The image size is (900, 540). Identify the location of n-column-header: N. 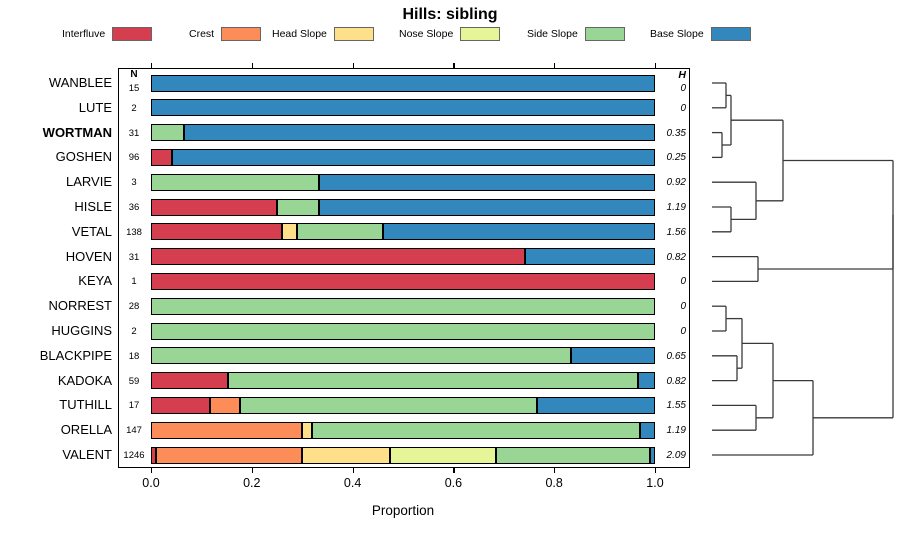
(134, 74).